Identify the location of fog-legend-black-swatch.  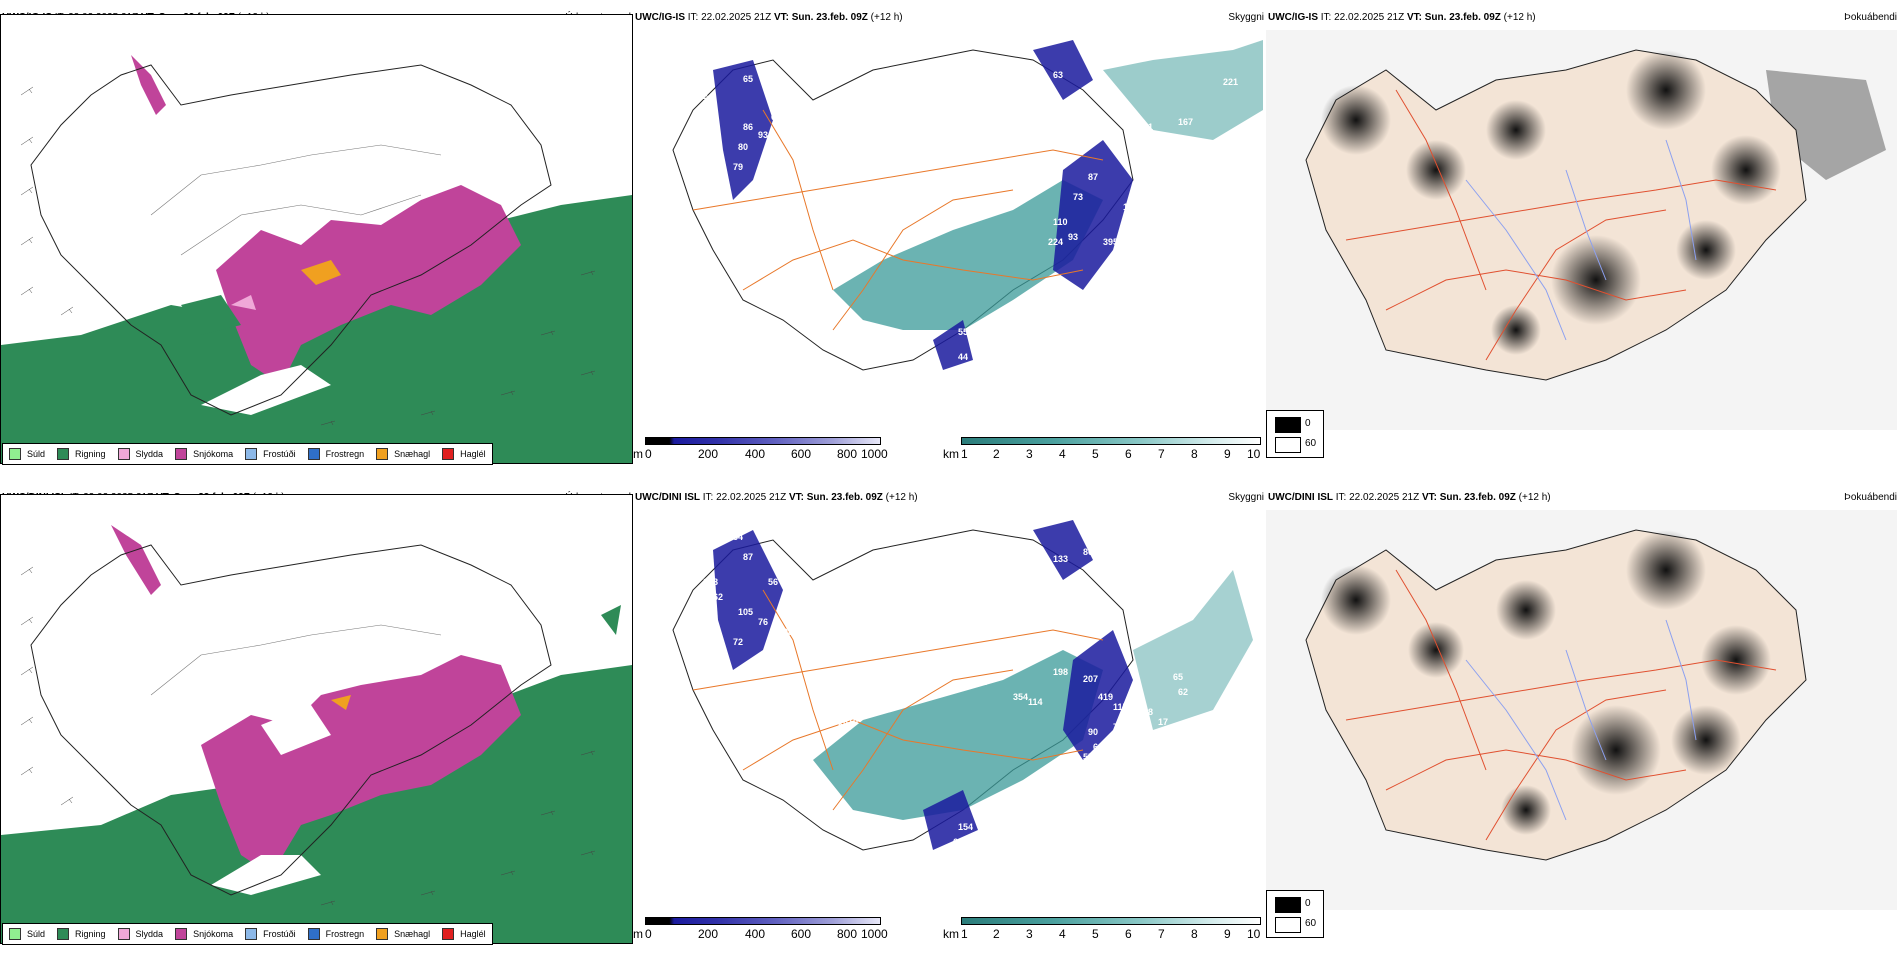
(1288, 425).